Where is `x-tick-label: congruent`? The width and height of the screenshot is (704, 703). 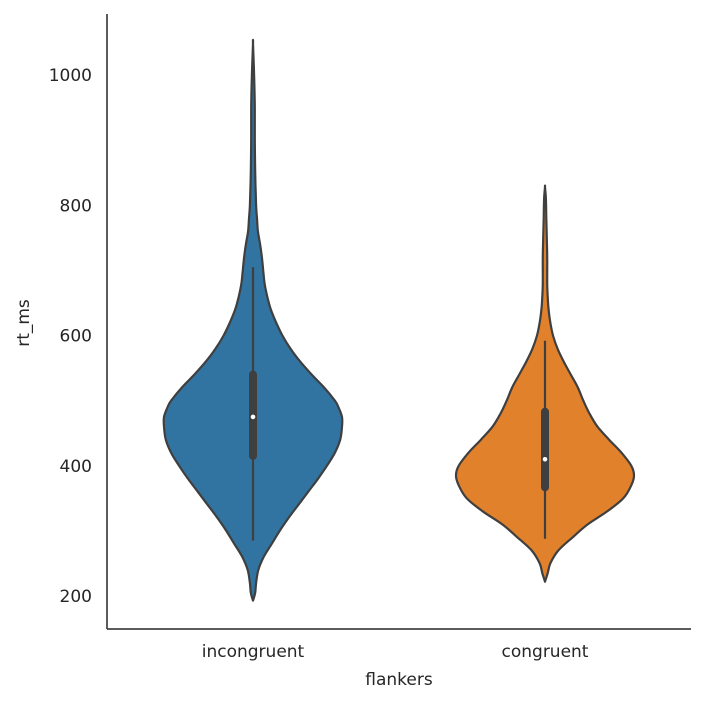 x-tick-label: congruent is located at coordinates (545, 652).